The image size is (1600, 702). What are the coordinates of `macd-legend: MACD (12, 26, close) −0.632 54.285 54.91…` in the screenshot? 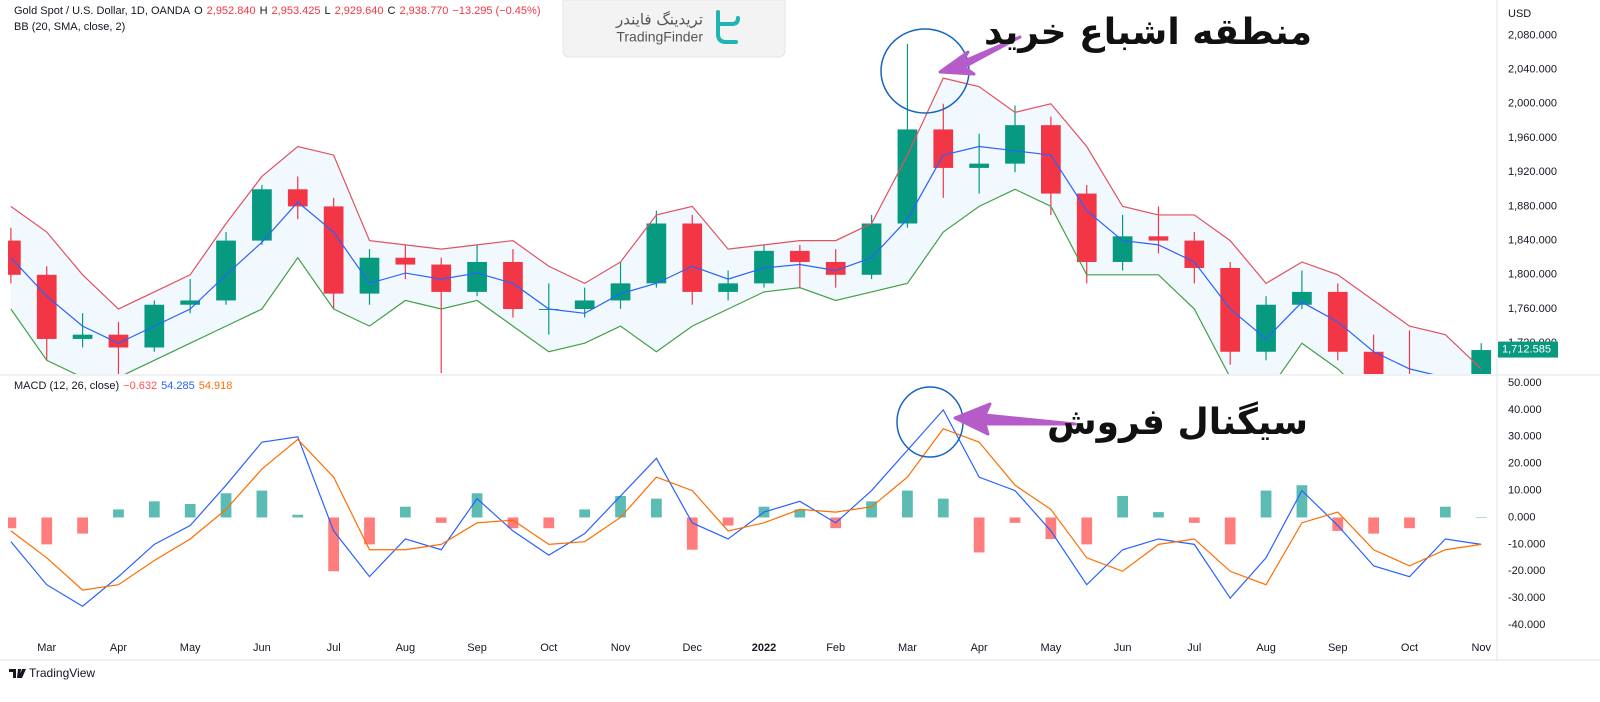 It's located at (123, 386).